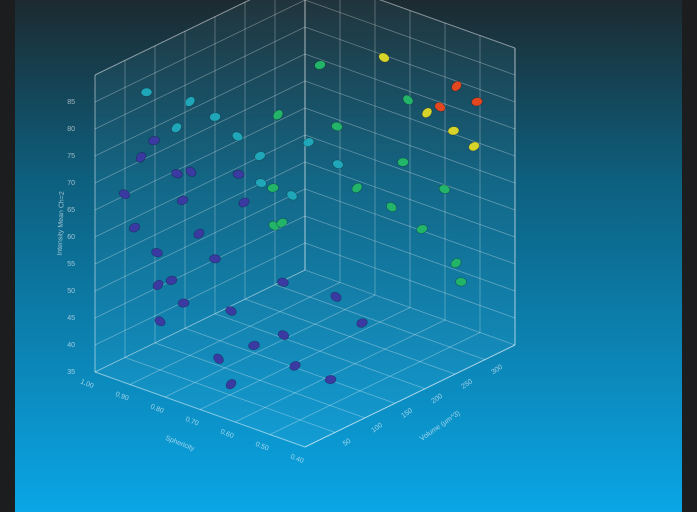 The width and height of the screenshot is (697, 512). Describe the element at coordinates (71, 237) in the screenshot. I see `y-tick-label: 60` at that location.